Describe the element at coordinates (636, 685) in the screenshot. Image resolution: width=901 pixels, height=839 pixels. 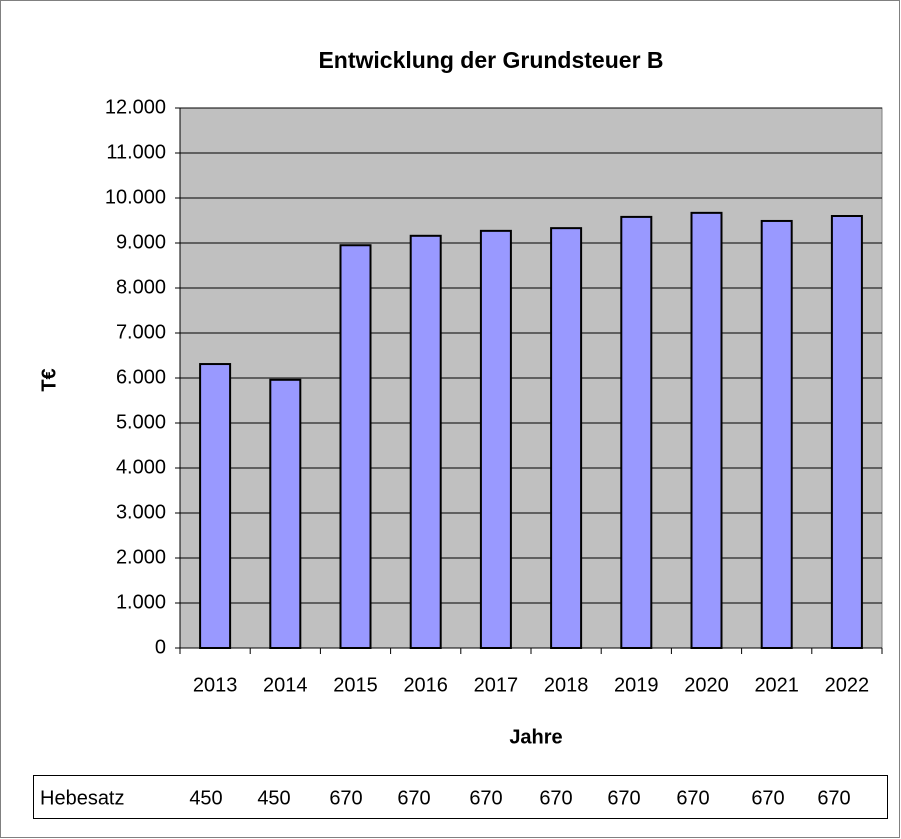
I see `x-tick-label: 2019` at that location.